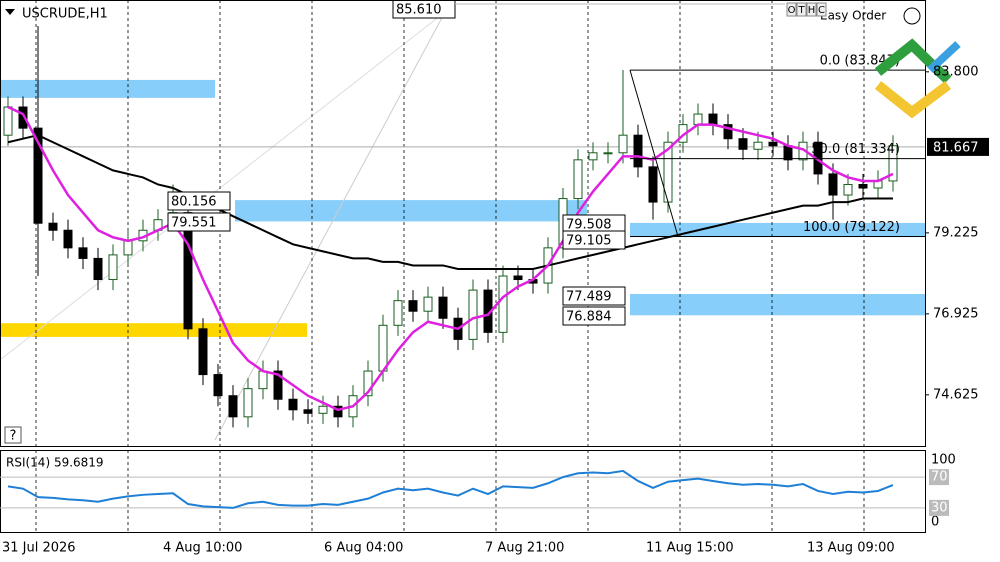 The image size is (1000, 562). Describe the element at coordinates (690, 548) in the screenshot. I see `x-tick-label: 11 Aug 15:00` at that location.